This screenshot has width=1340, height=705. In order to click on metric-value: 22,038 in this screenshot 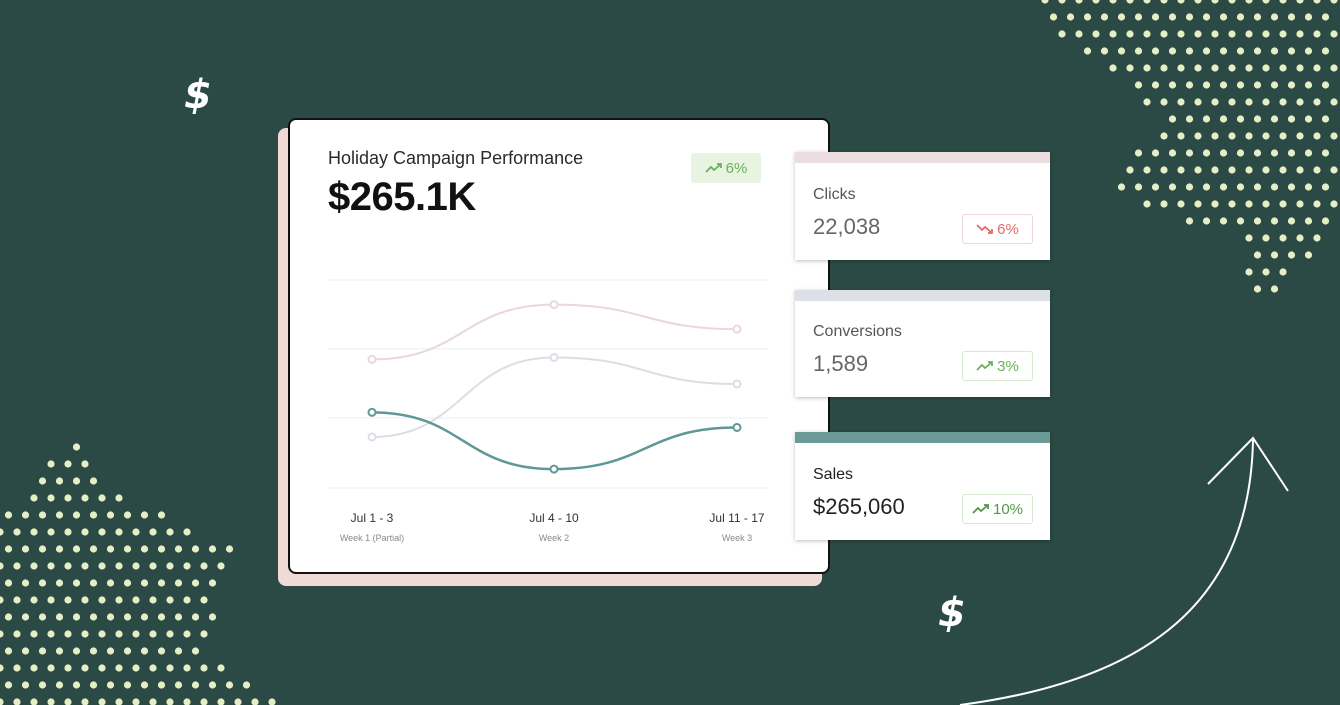, I will do `click(847, 226)`.